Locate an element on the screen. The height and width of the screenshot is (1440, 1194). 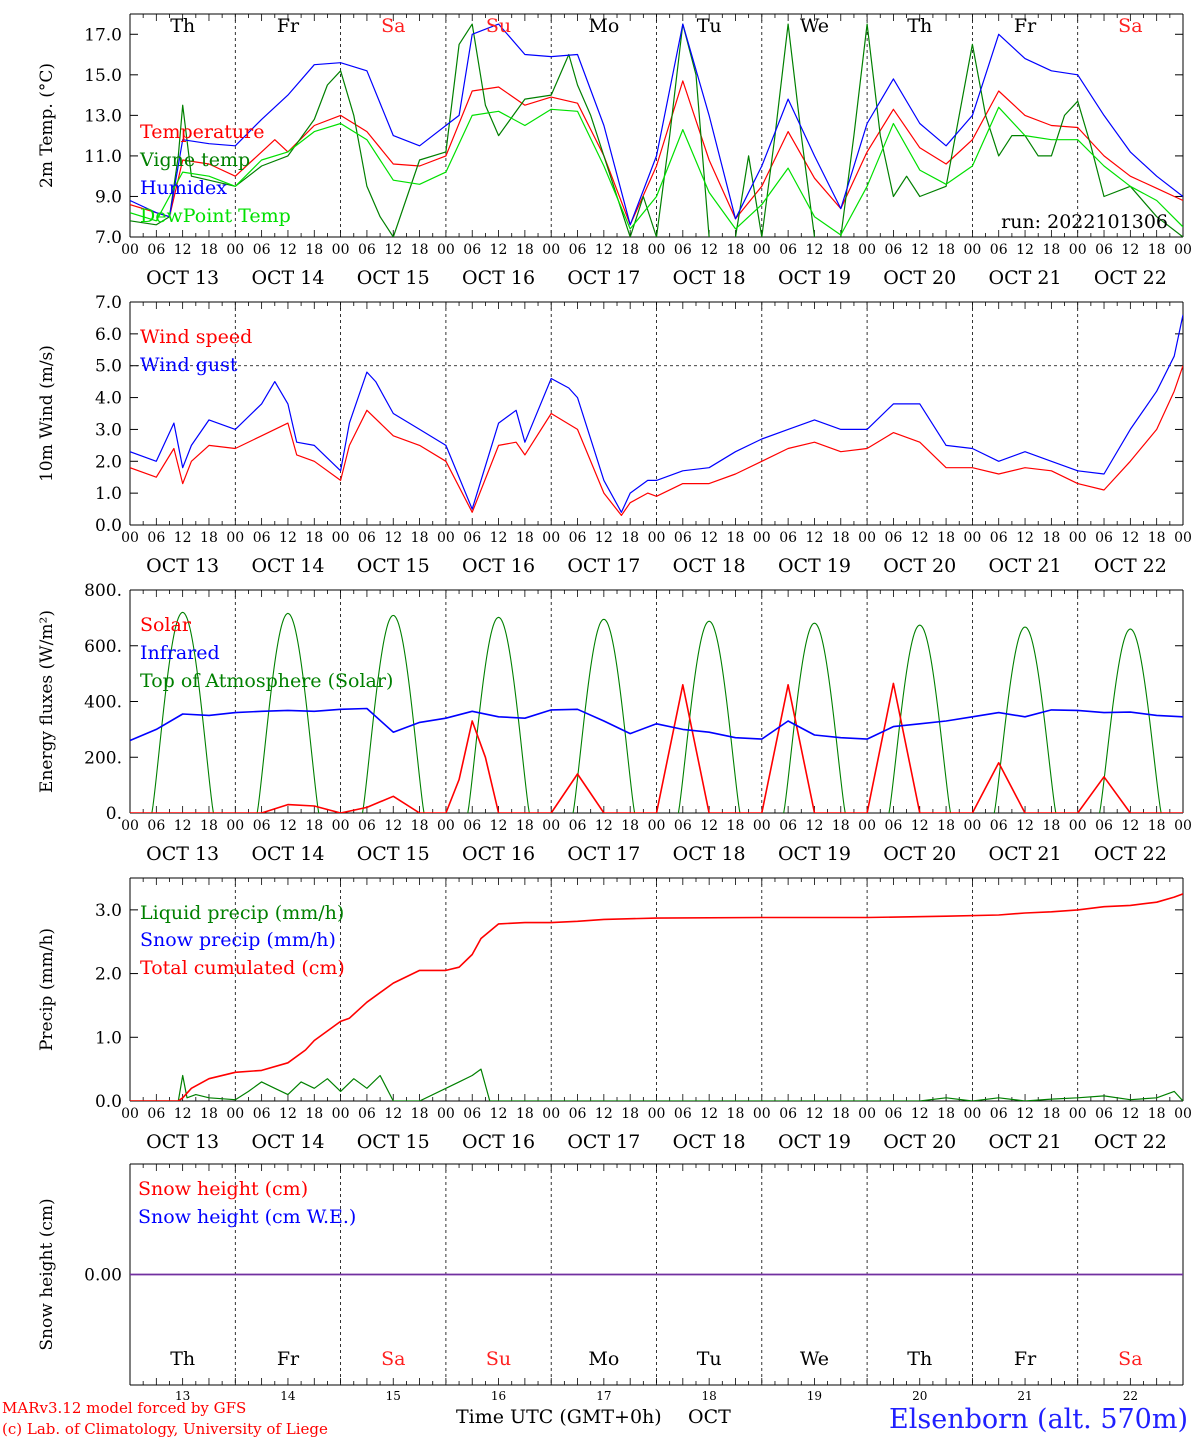
y-tick-label: 400. is located at coordinates (103, 703).